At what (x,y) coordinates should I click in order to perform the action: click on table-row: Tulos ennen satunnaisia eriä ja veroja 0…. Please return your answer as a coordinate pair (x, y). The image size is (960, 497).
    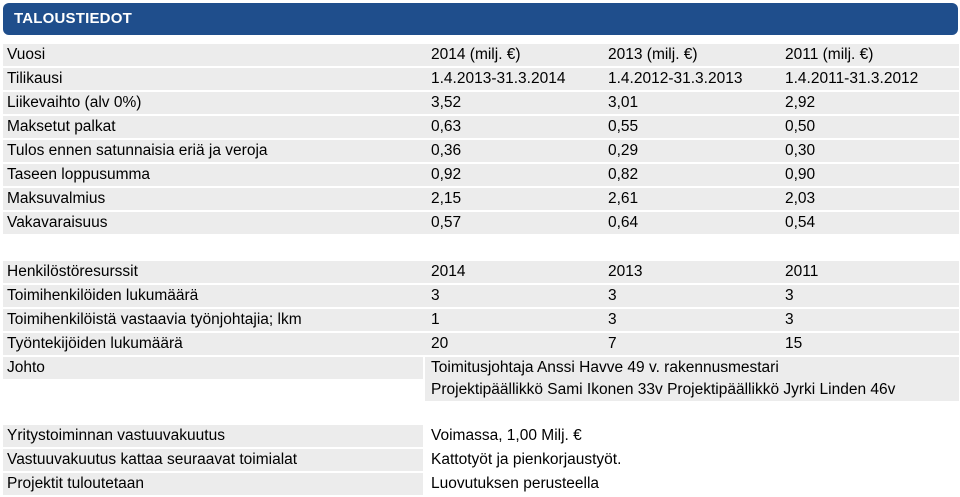
    Looking at the image, I should click on (481, 151).